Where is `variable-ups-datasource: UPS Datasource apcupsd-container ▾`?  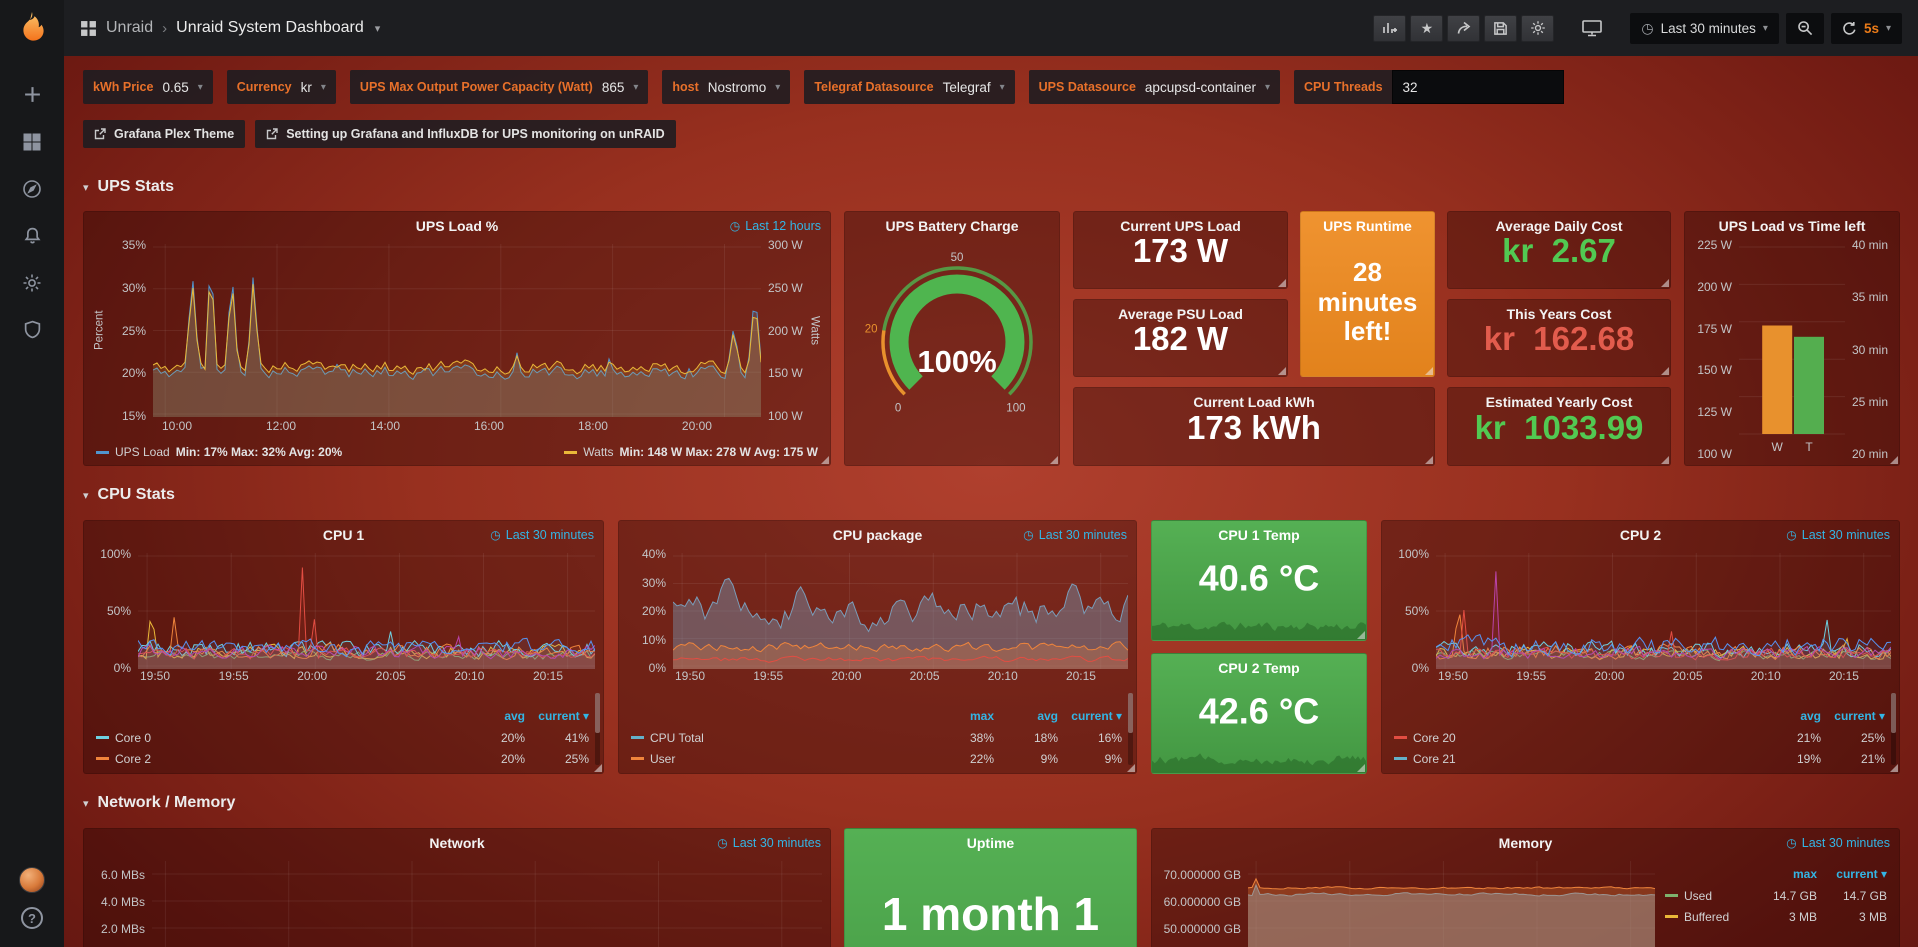
variable-ups-datasource: UPS Datasource apcupsd-container ▾ is located at coordinates (1154, 87).